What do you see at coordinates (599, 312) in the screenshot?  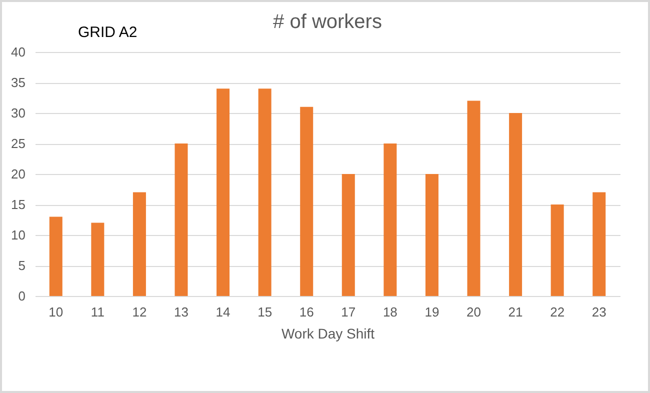 I see `x-tick-label: 23` at bounding box center [599, 312].